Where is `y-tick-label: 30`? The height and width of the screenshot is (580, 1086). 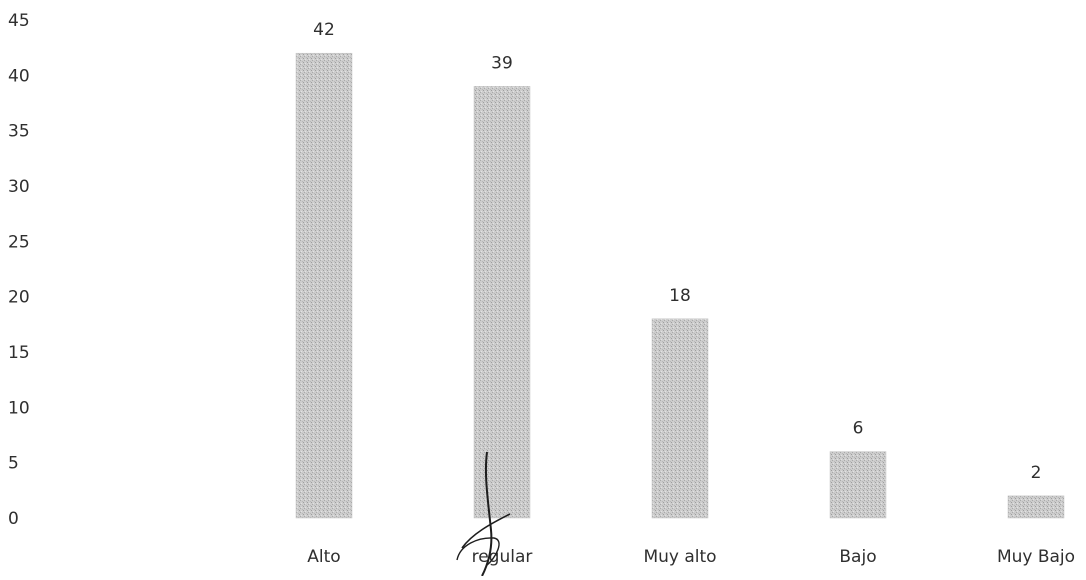 y-tick-label: 30 is located at coordinates (19, 187).